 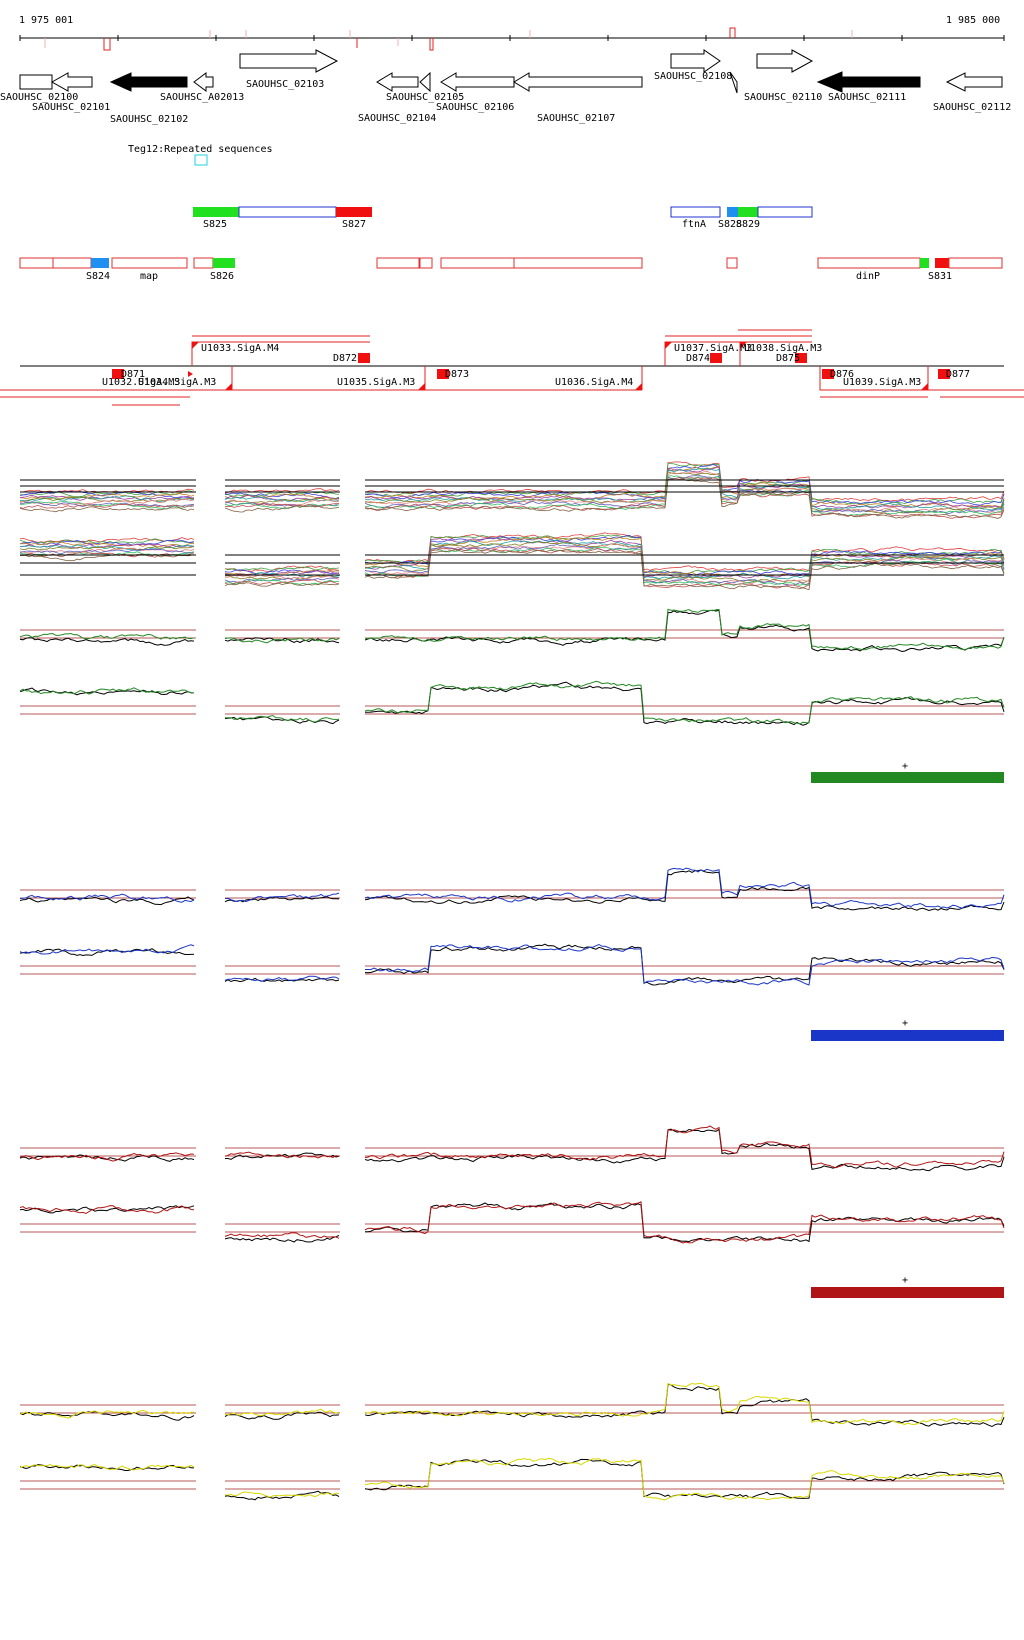 I want to click on gene-arrow: SAOUHSC_02107, so click(x=578, y=98).